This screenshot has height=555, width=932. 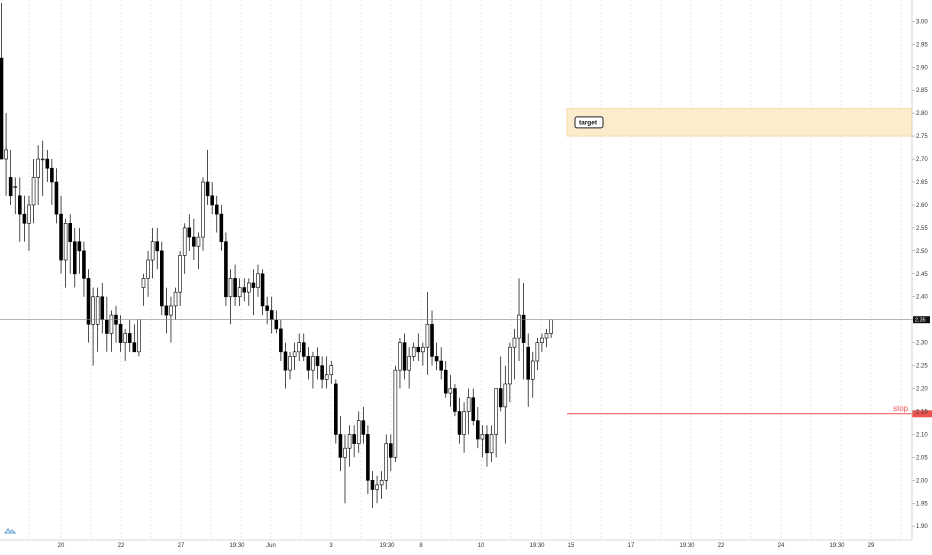 I want to click on target-zone: target, so click(x=739, y=122).